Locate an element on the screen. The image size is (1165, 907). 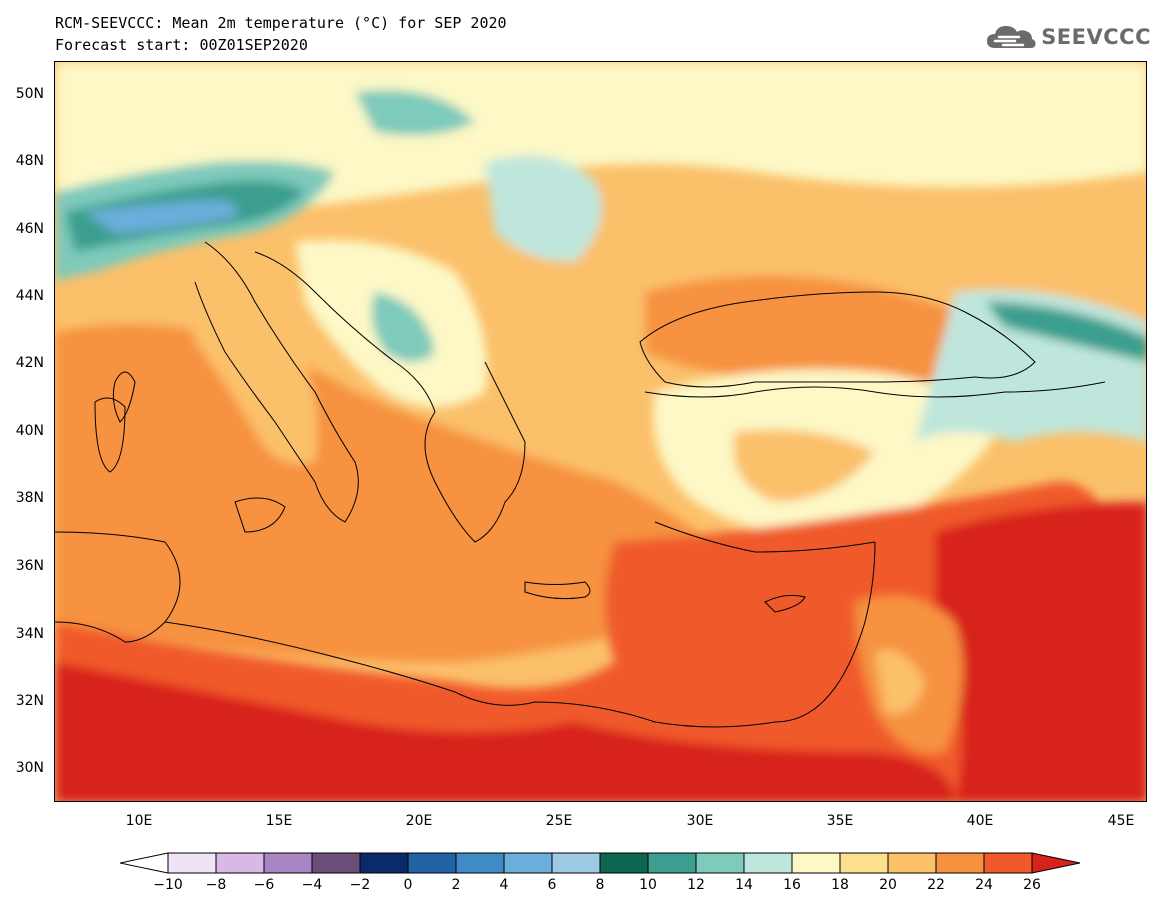
colorbar-level-label: 2 is located at coordinates (456, 885).